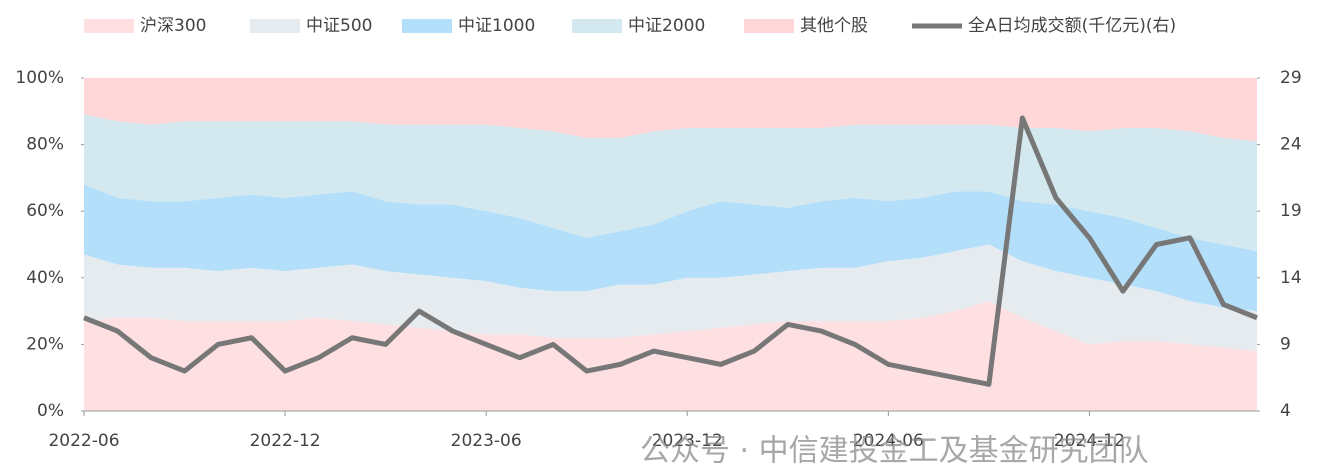  What do you see at coordinates (45, 211) in the screenshot?
I see `y-tick-label: 60%` at bounding box center [45, 211].